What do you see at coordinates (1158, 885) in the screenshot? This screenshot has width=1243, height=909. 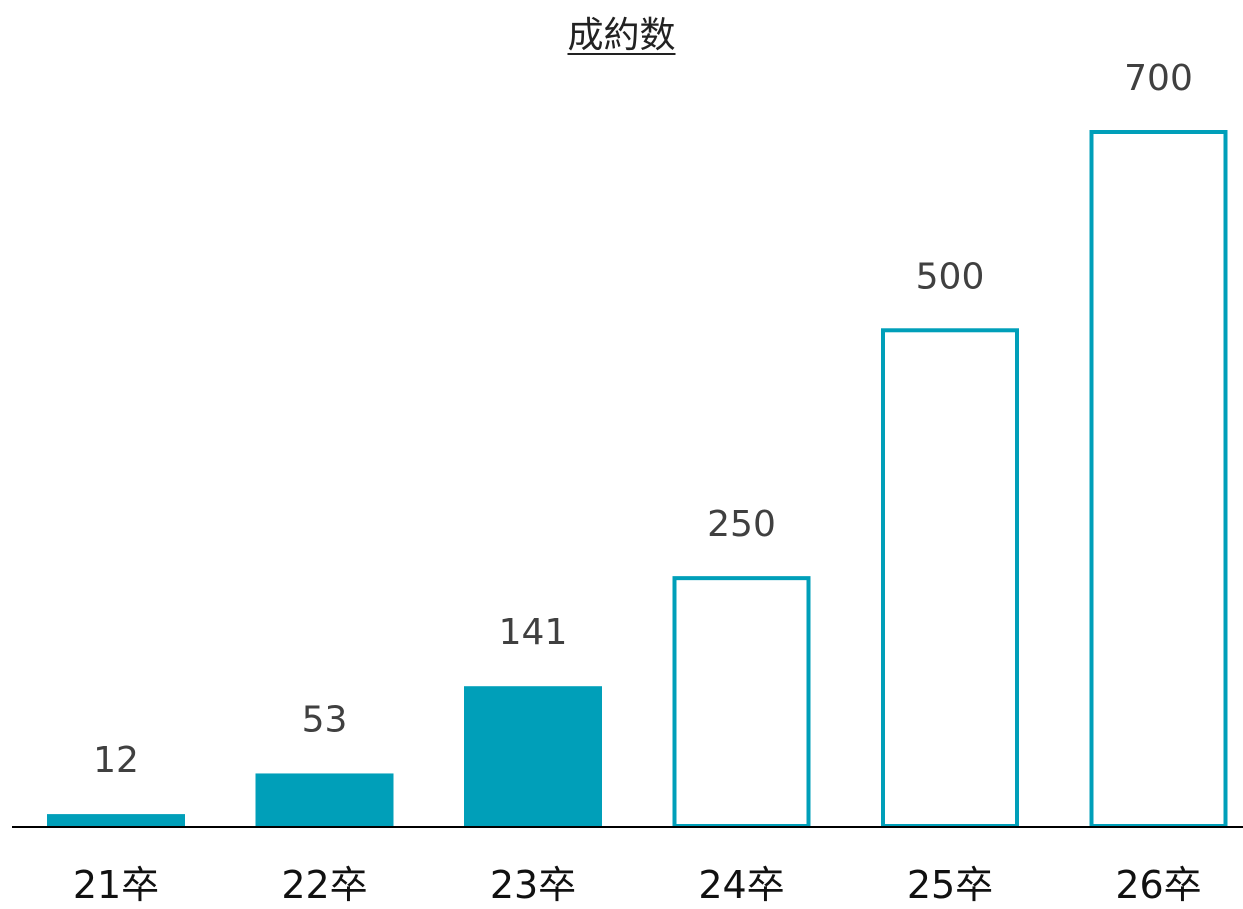 I see `category-label: 26卒` at bounding box center [1158, 885].